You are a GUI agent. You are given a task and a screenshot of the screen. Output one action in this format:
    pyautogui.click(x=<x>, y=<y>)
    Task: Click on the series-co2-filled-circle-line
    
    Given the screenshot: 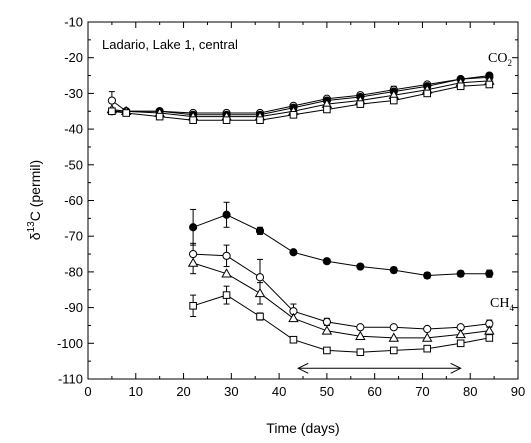 What is the action you would take?
    pyautogui.click(x=300, y=95)
    